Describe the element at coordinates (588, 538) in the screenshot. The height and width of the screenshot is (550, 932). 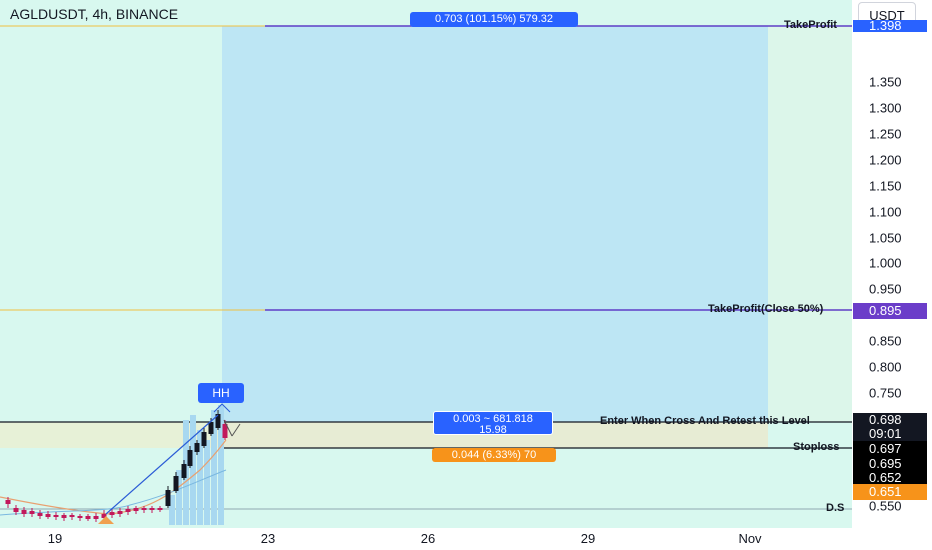
I see `time-label-29: 29` at that location.